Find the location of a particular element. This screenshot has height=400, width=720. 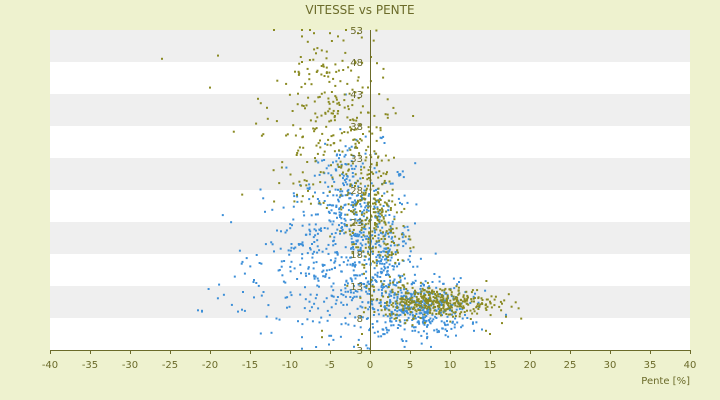

y-tick-label: 23 is located at coordinates (356, 223).